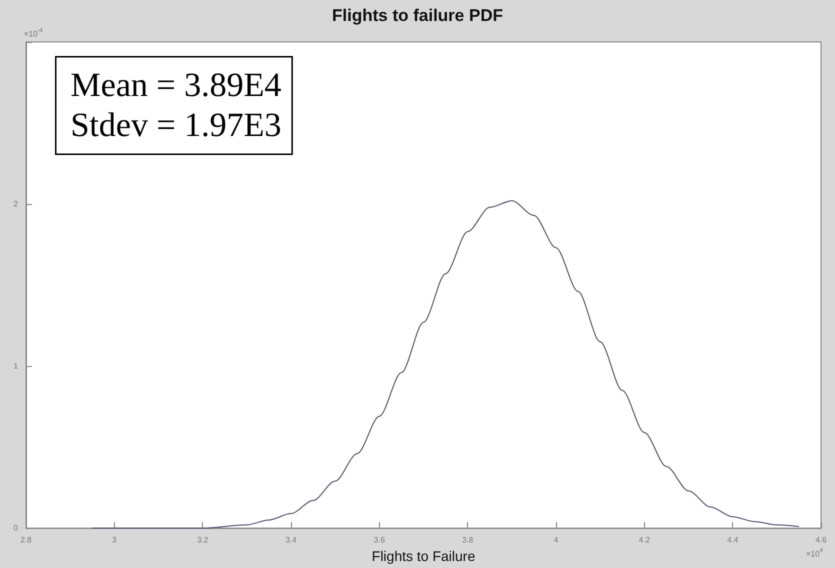 This screenshot has height=568, width=835. What do you see at coordinates (556, 540) in the screenshot?
I see `x-tick-label: 4` at bounding box center [556, 540].